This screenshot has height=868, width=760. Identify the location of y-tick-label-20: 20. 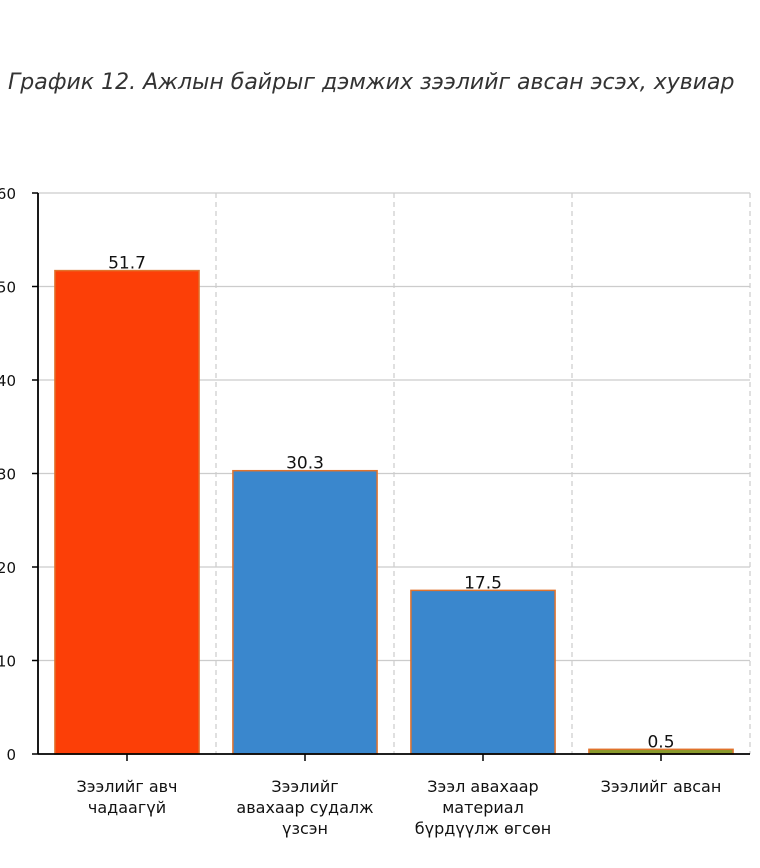
(8, 568).